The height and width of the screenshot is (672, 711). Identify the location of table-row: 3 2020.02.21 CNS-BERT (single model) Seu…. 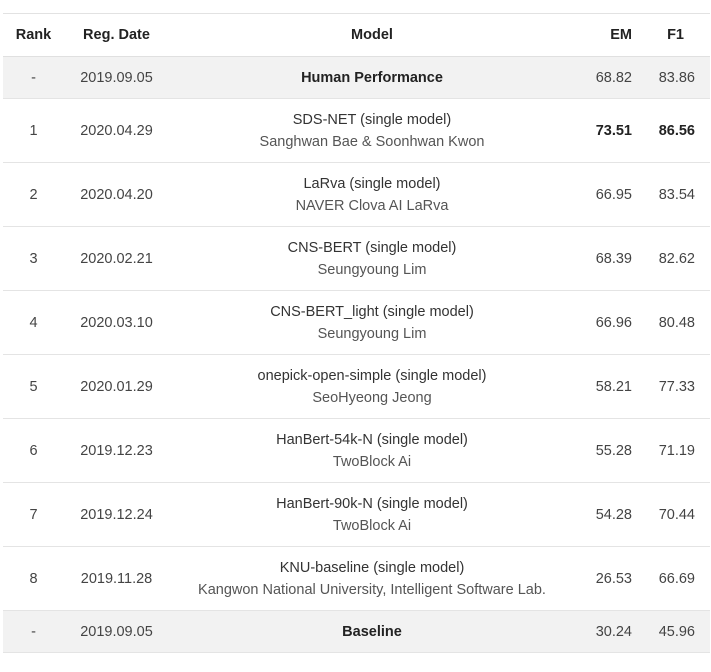
(356, 259).